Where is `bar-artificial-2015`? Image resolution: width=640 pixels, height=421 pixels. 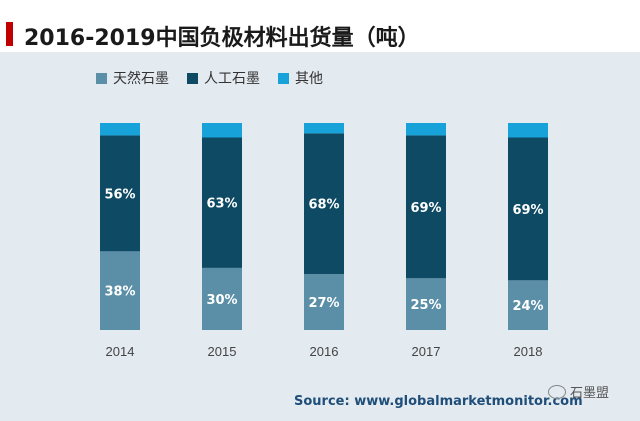
bar-artificial-2015 is located at coordinates (222, 202).